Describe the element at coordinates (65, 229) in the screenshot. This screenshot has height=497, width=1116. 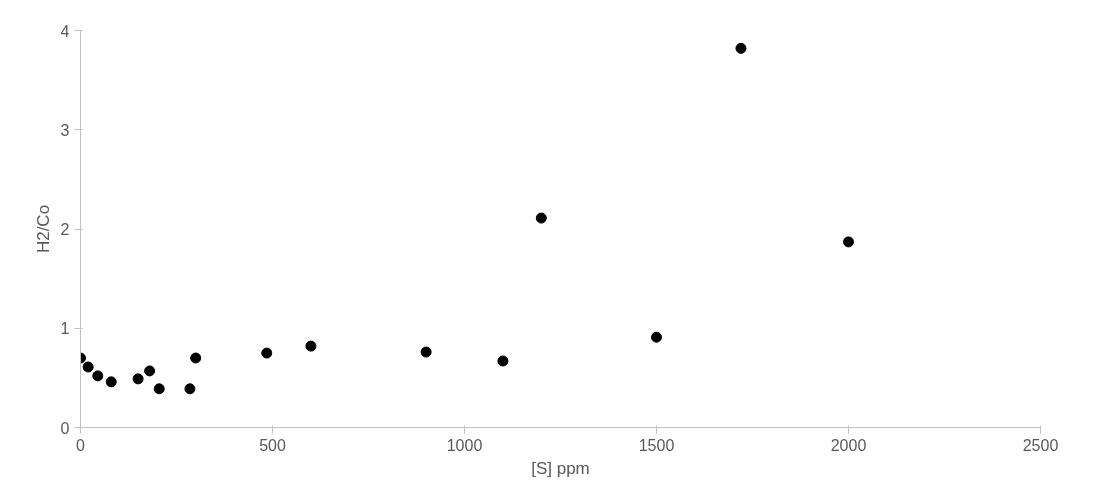
I see `y-tick-label: 2` at that location.